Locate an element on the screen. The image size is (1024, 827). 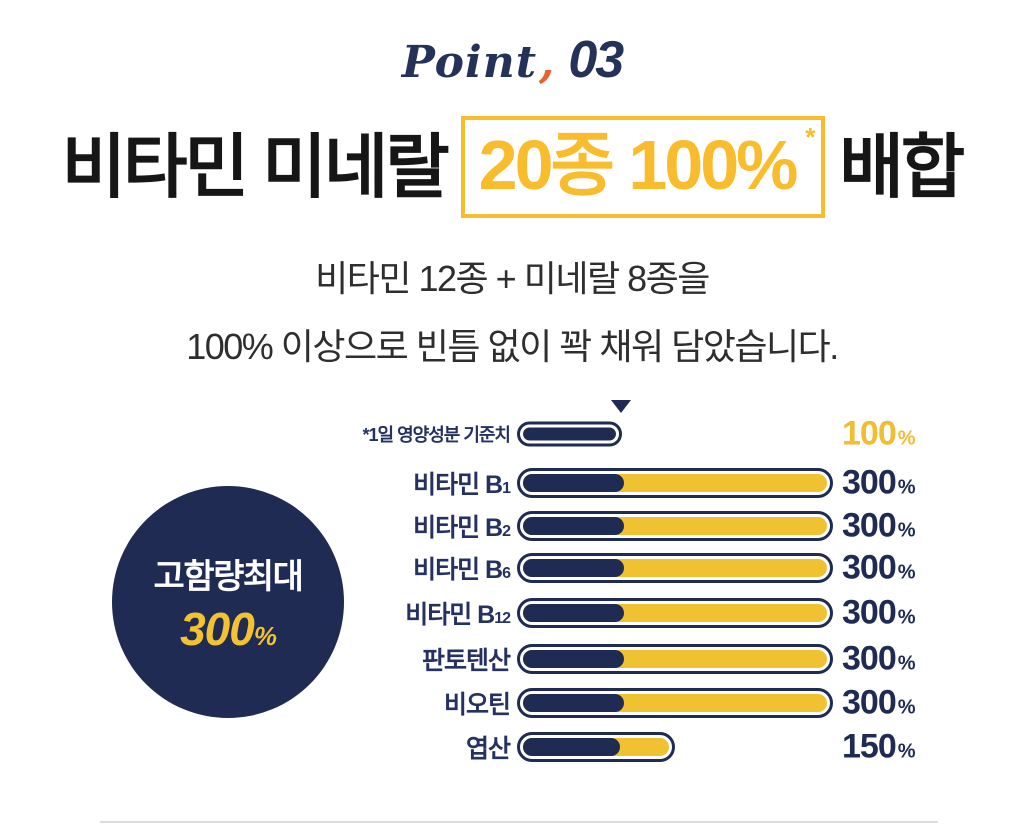
bottom-divider is located at coordinates (519, 822).